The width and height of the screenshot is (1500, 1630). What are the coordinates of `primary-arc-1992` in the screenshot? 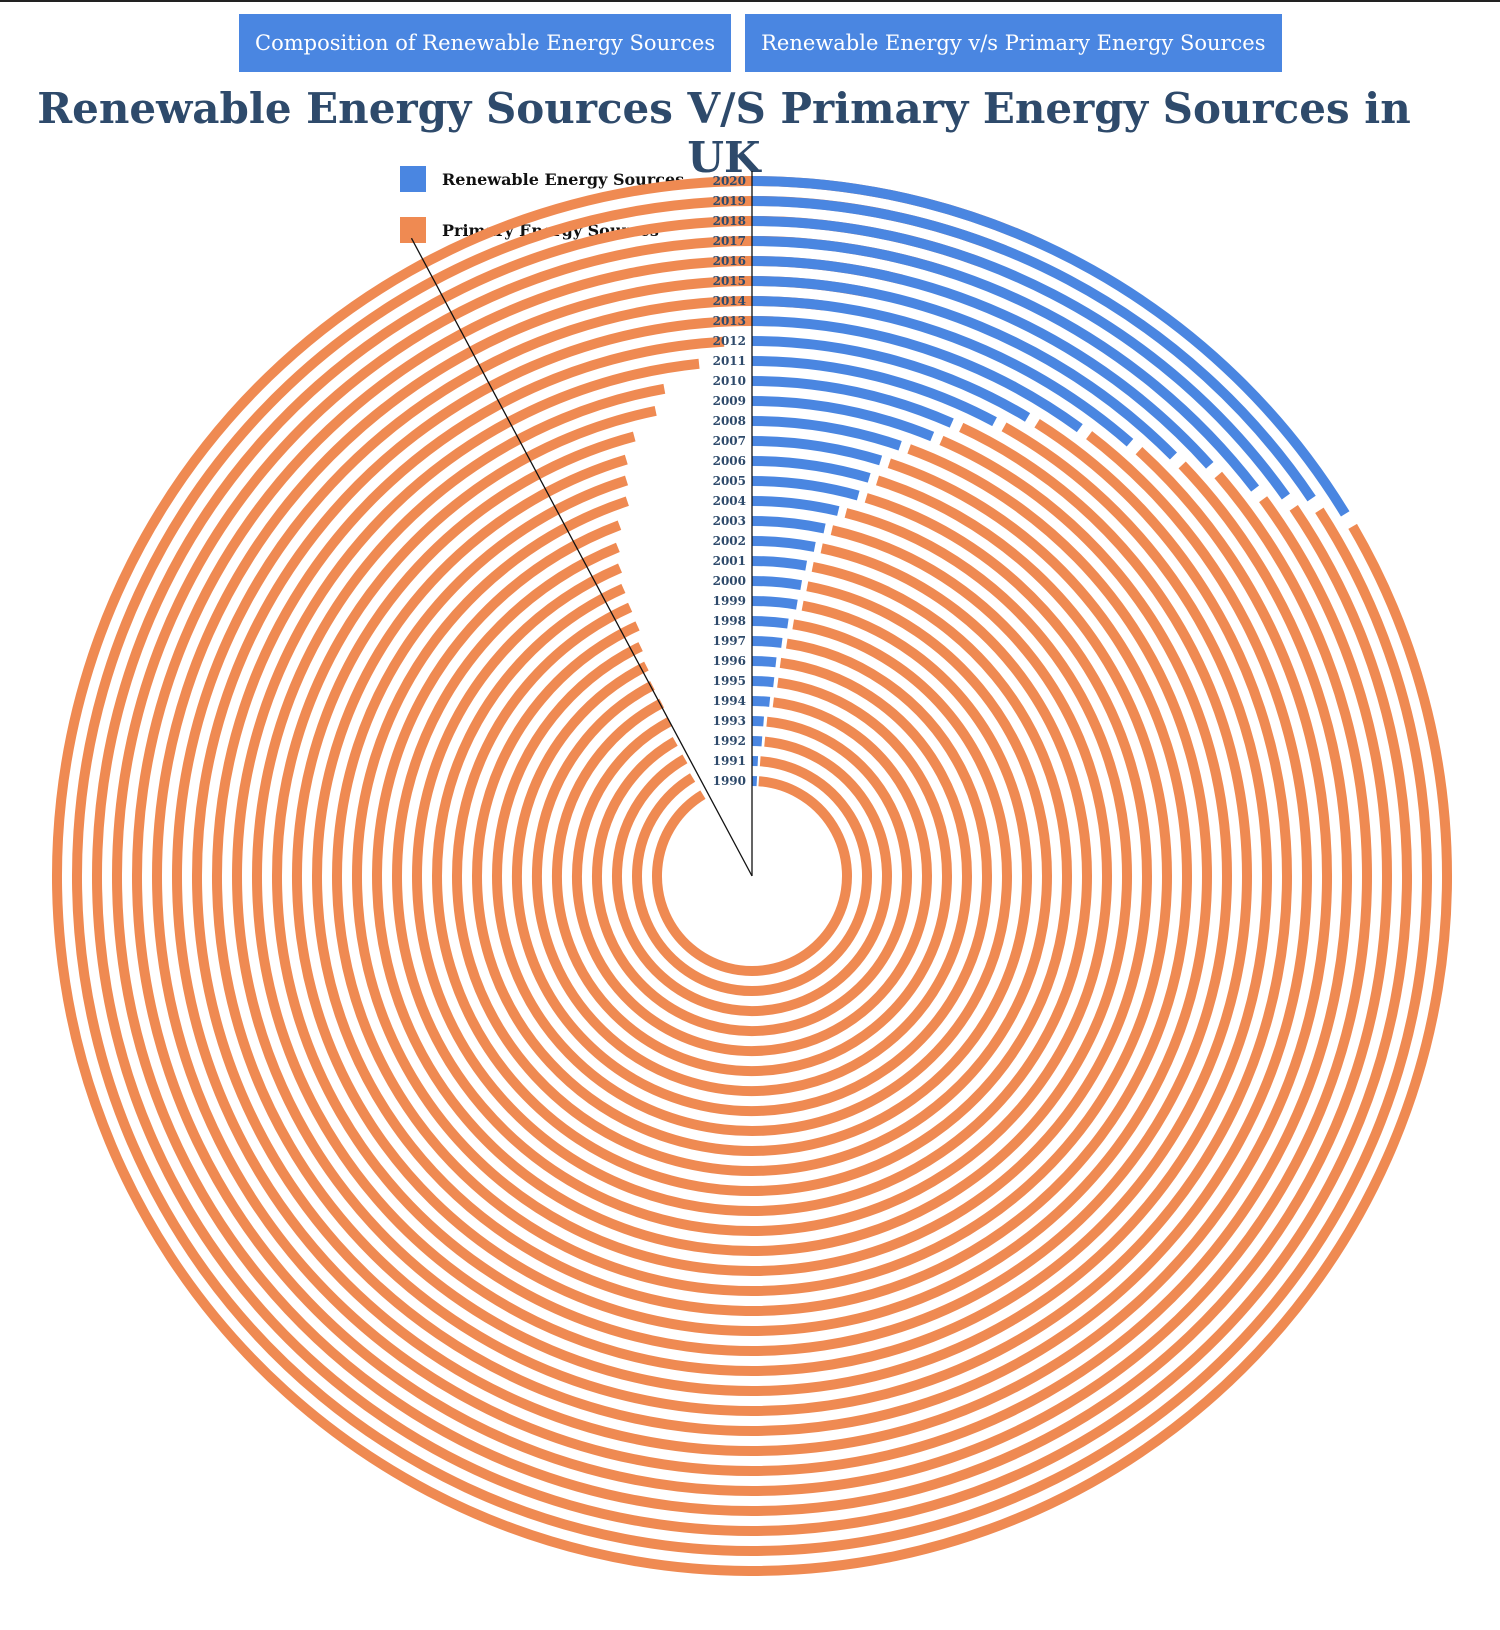 It's located at (752, 876).